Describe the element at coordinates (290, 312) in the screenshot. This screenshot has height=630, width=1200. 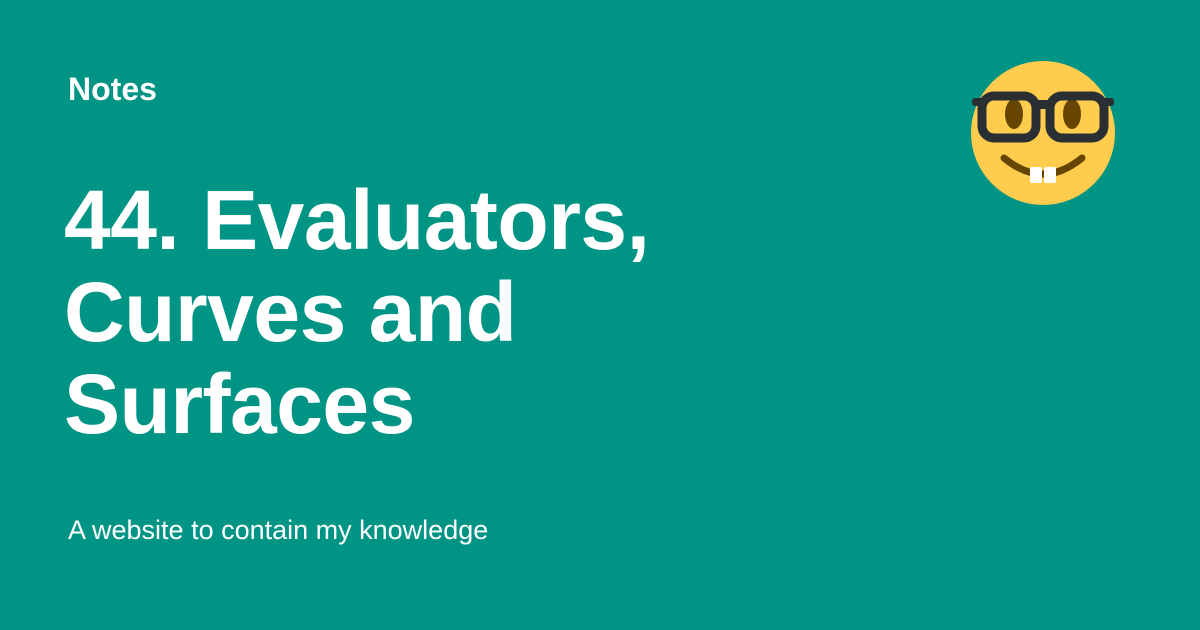
I see `page-title-line-2: Curves and` at that location.